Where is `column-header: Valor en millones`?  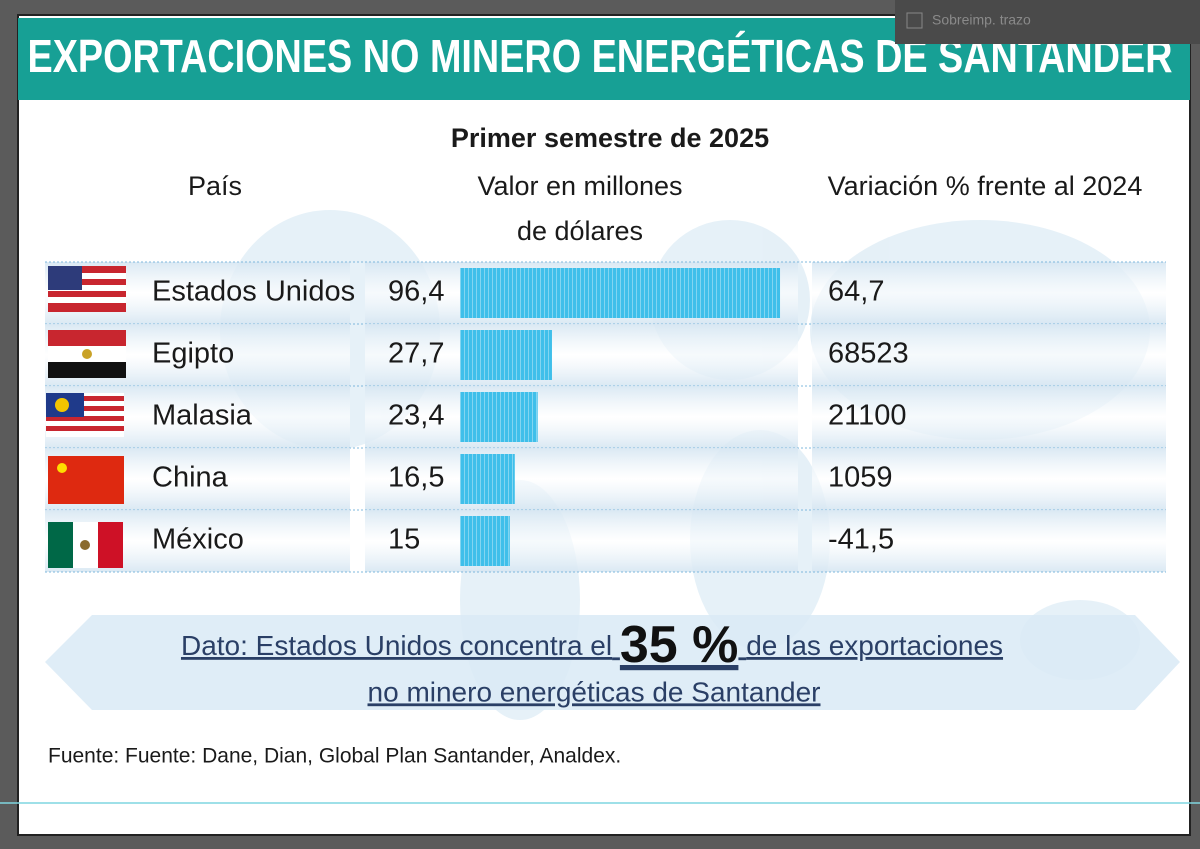 column-header: Valor en millones is located at coordinates (579, 186).